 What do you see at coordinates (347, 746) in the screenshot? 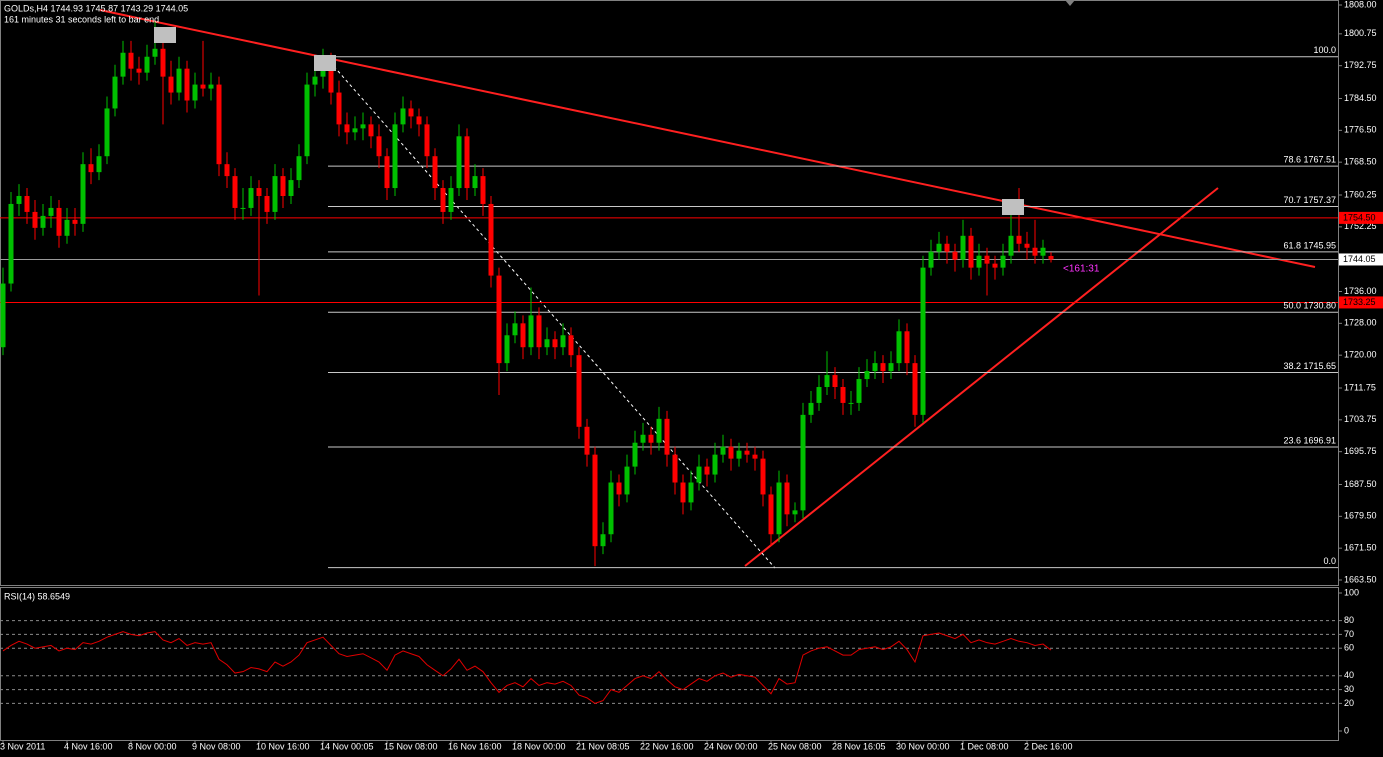
I see `x-tick-label: 14 Nov 00:05` at bounding box center [347, 746].